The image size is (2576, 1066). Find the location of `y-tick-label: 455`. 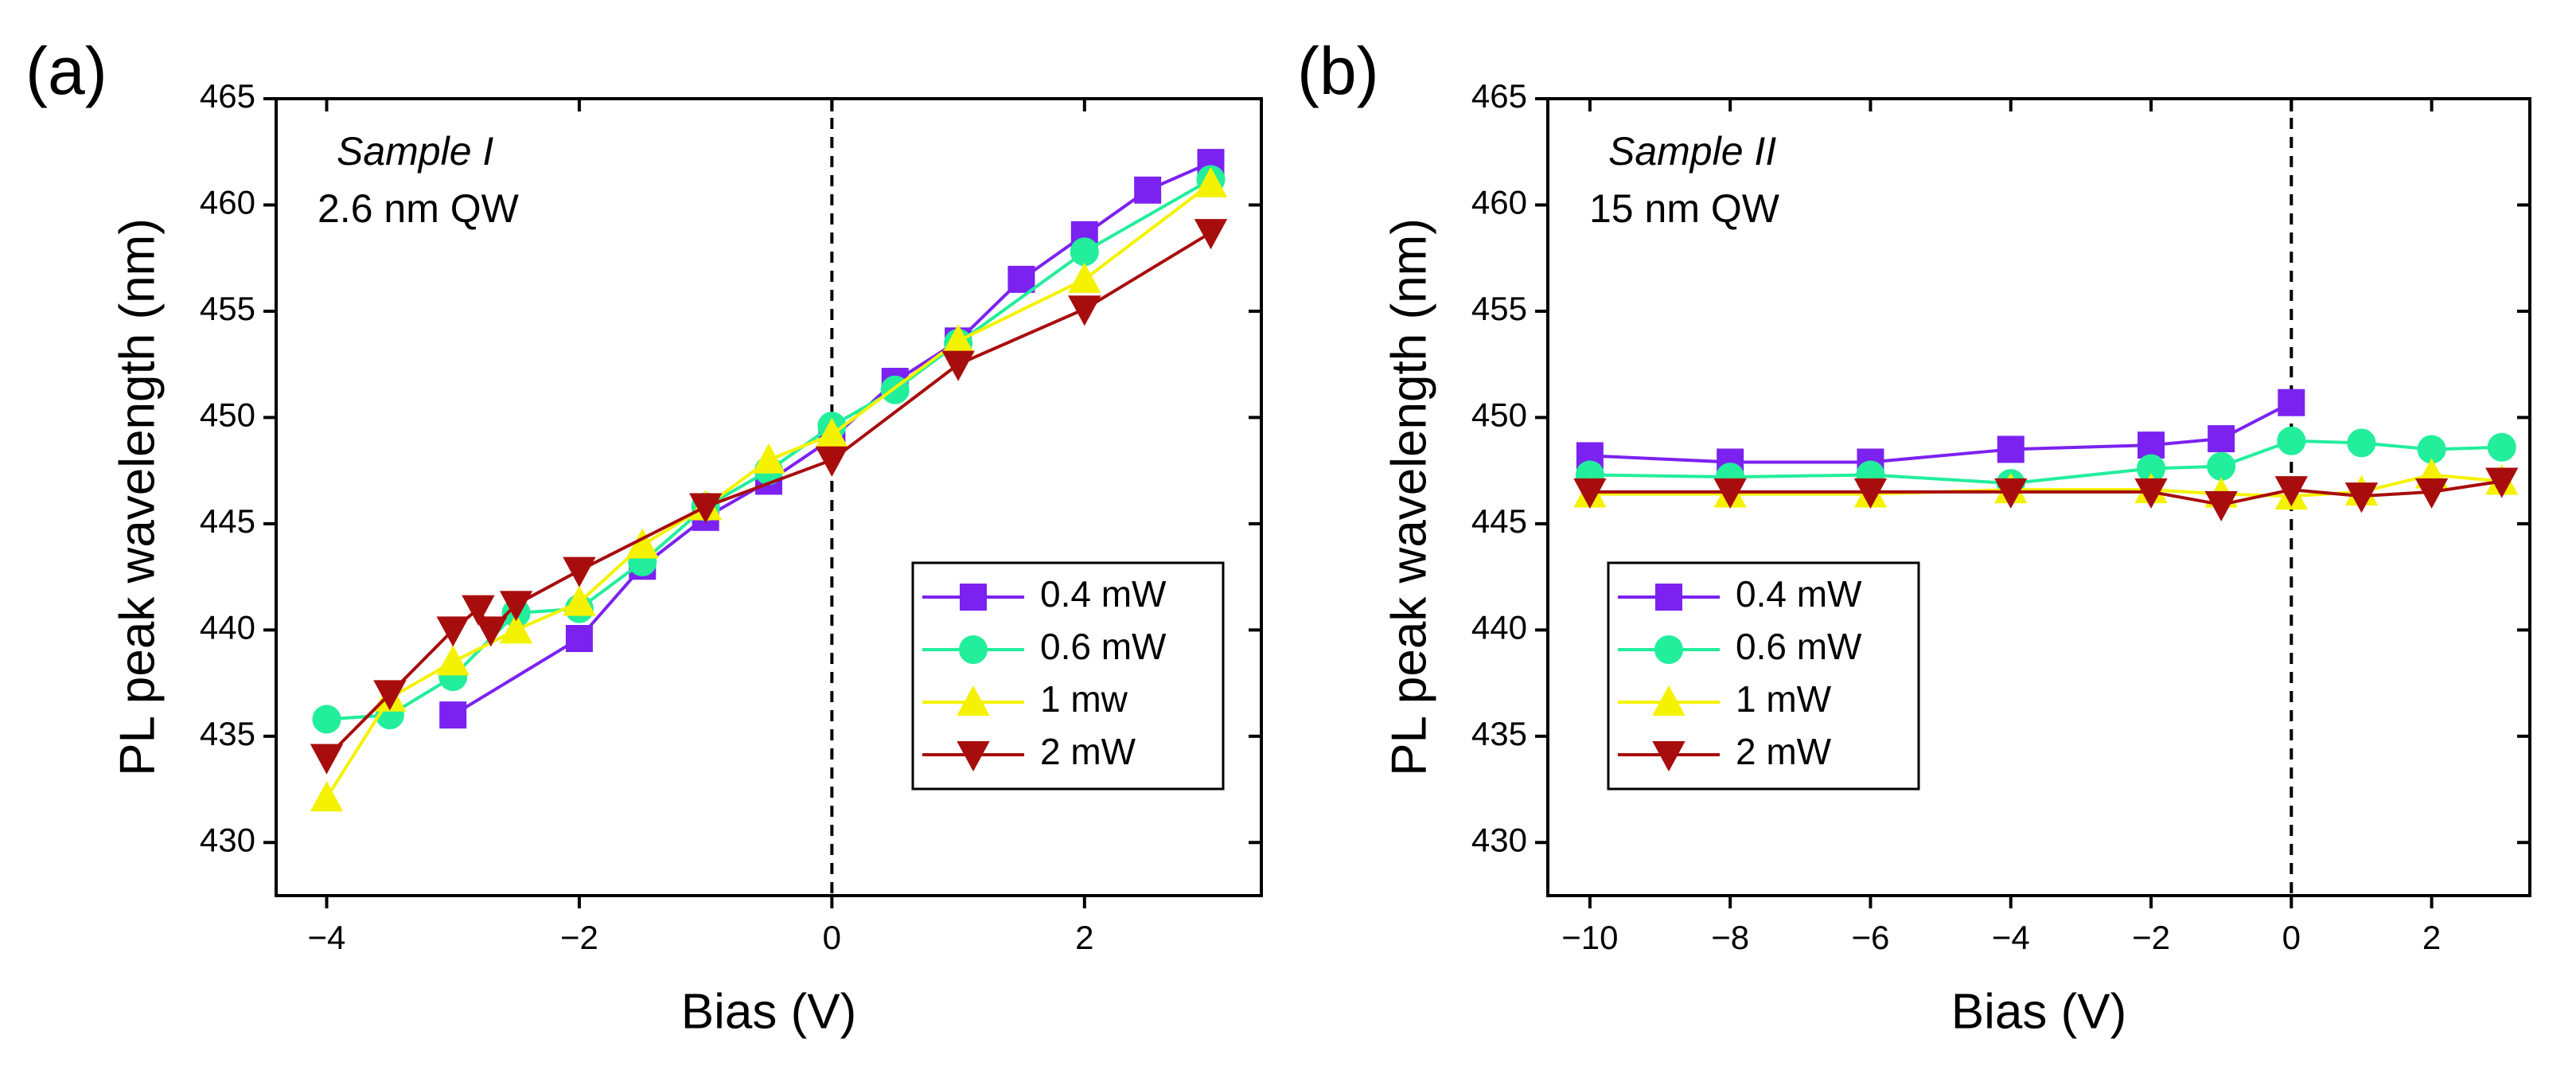

y-tick-label: 455 is located at coordinates (227, 308).